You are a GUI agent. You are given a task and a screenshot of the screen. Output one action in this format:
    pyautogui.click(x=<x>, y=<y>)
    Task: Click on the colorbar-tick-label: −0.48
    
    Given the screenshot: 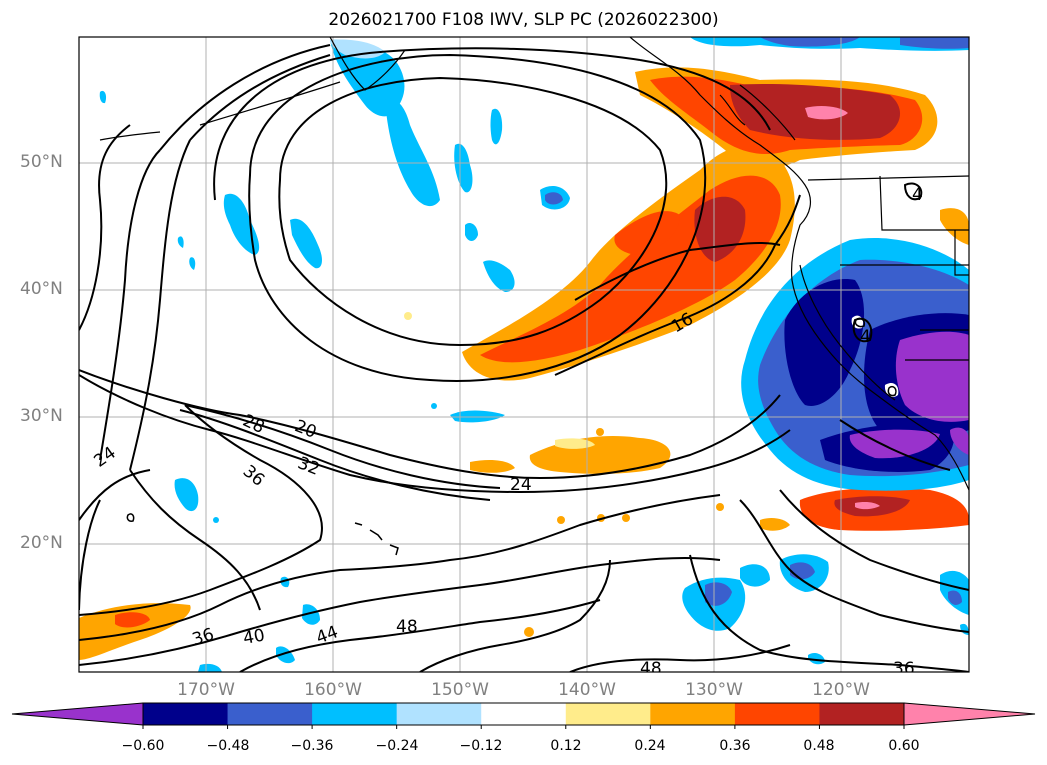 What is the action you would take?
    pyautogui.click(x=228, y=746)
    